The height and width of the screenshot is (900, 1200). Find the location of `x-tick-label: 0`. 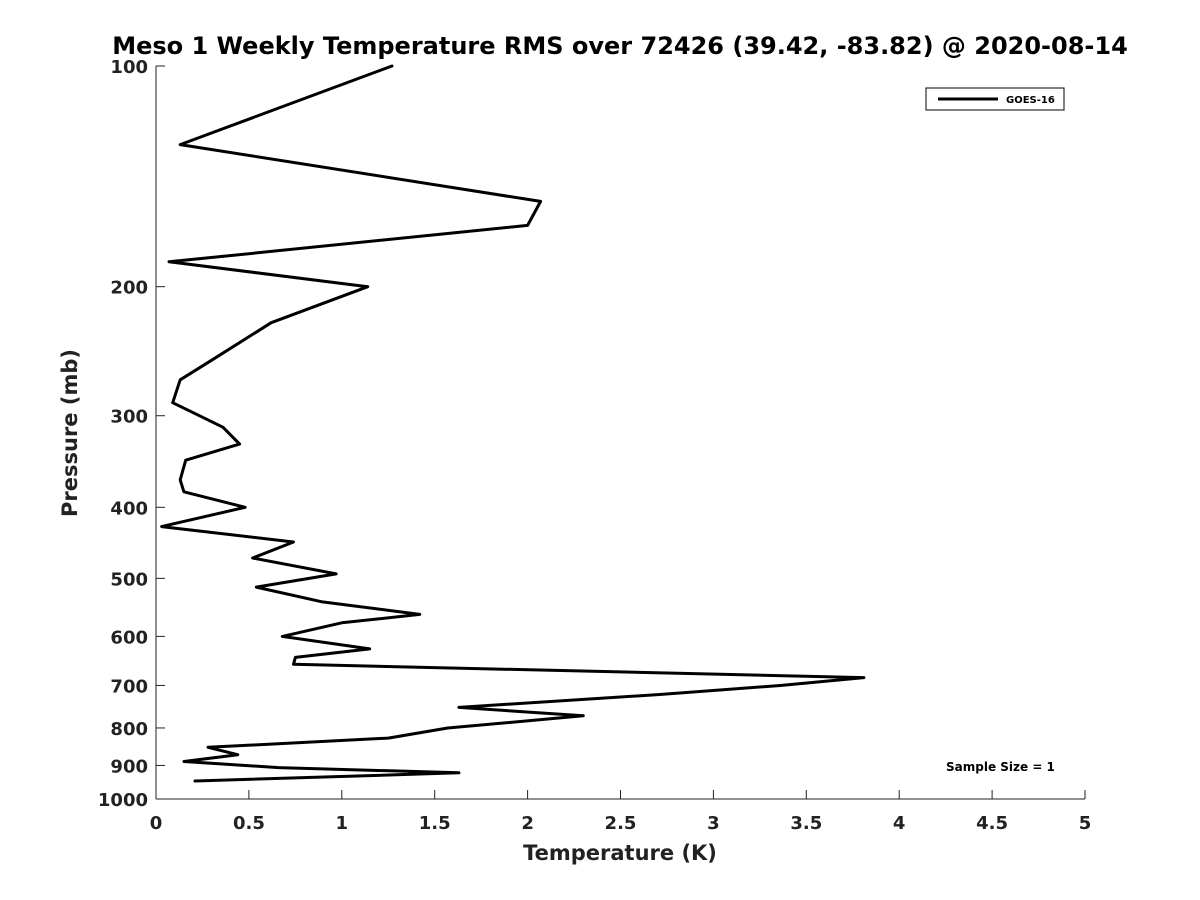

x-tick-label: 0 is located at coordinates (156, 823).